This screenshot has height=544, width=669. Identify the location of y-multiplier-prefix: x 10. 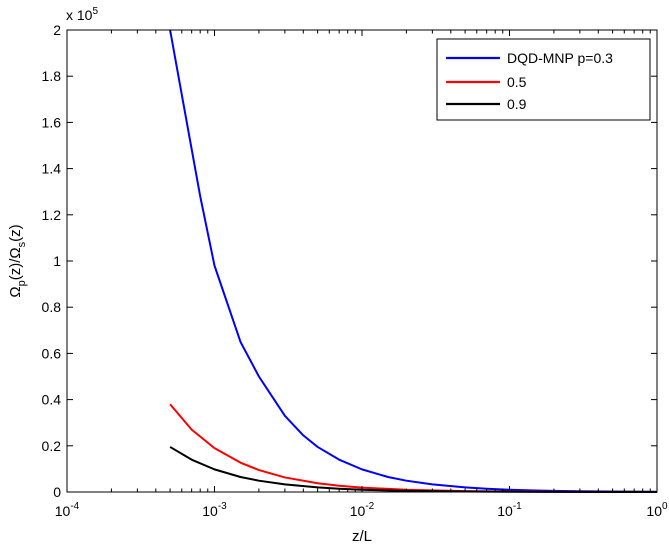
(79, 15).